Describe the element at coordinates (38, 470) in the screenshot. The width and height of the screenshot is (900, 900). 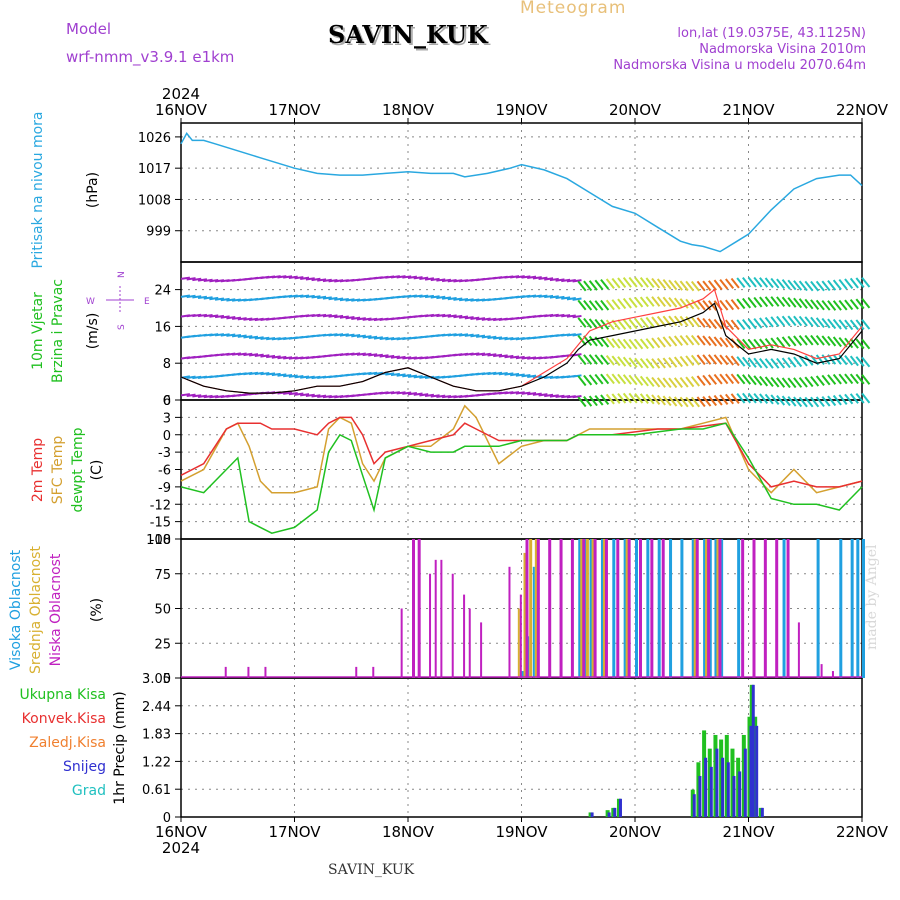
I see `temp-ylabel-1: 2m Temp` at that location.